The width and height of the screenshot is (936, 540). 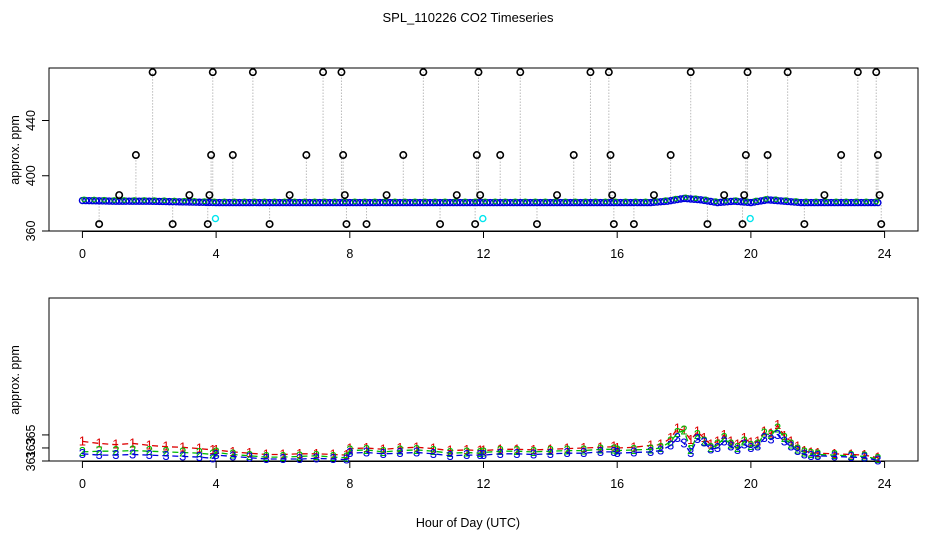 What do you see at coordinates (617, 484) in the screenshot?
I see `bottom-xtick-label: 16` at bounding box center [617, 484].